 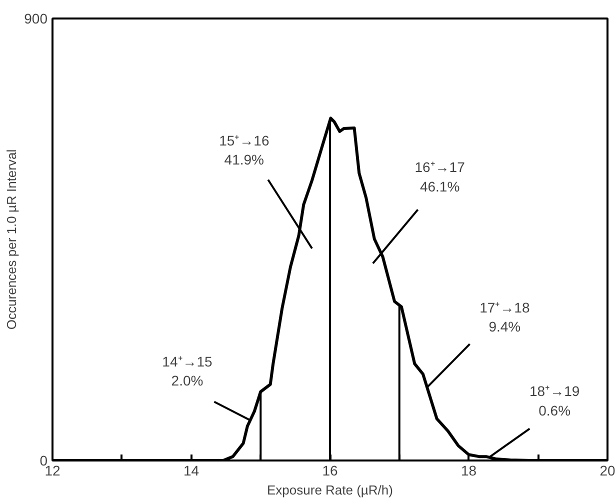 What do you see at coordinates (244, 150) in the screenshot?
I see `annotation: 15⁺→16 41.9%` at bounding box center [244, 150].